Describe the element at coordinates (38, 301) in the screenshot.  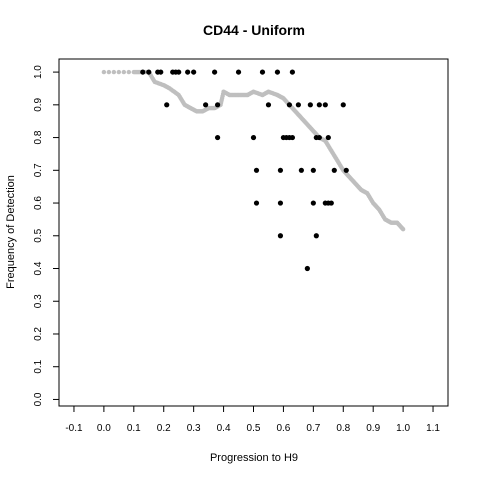
I see `y-tick-label: 0.3` at that location.